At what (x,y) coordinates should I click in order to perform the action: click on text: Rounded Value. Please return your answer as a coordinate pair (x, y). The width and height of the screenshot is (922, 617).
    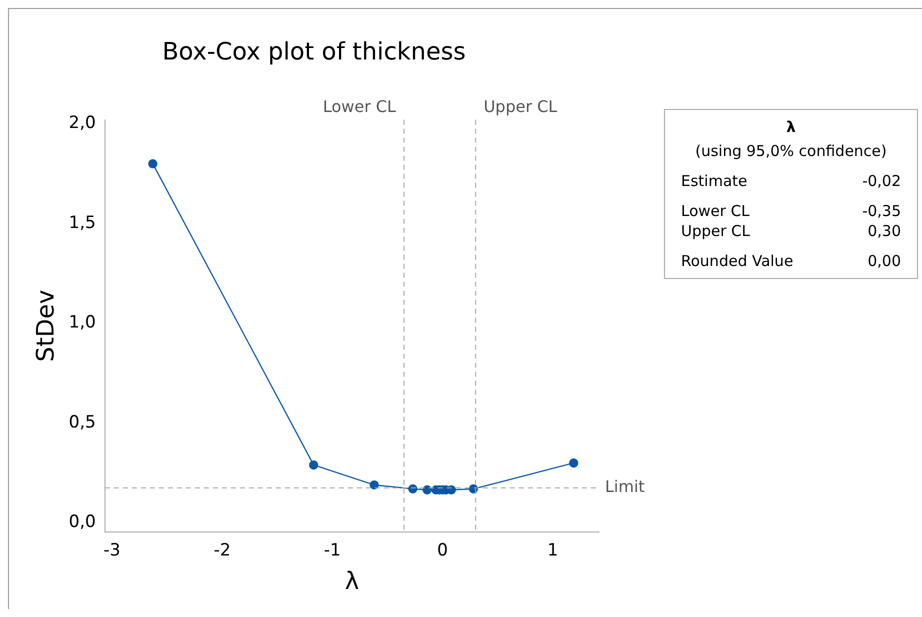
    Looking at the image, I should click on (737, 261).